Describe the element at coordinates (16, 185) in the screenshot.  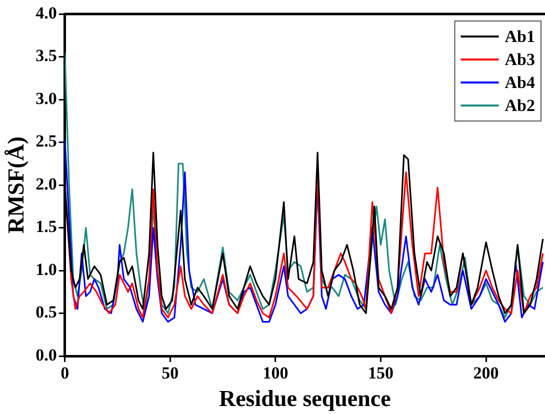
I see `y-axis-title: RMSF(Å)` at that location.